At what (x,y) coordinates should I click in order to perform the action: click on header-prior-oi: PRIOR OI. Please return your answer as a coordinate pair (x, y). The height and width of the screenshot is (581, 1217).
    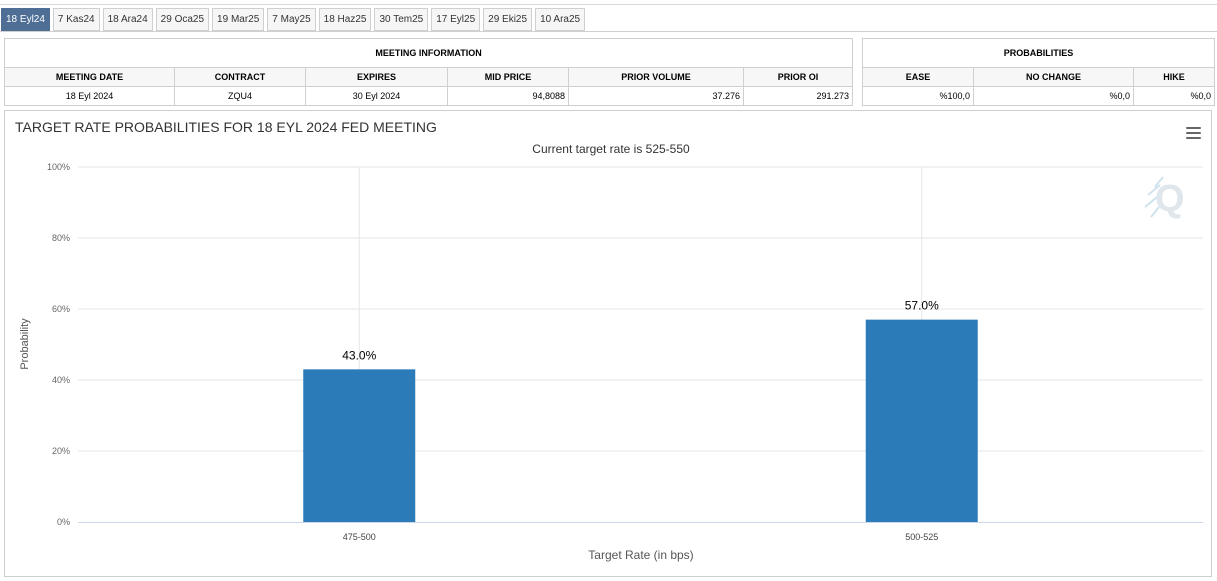
    Looking at the image, I should click on (798, 77).